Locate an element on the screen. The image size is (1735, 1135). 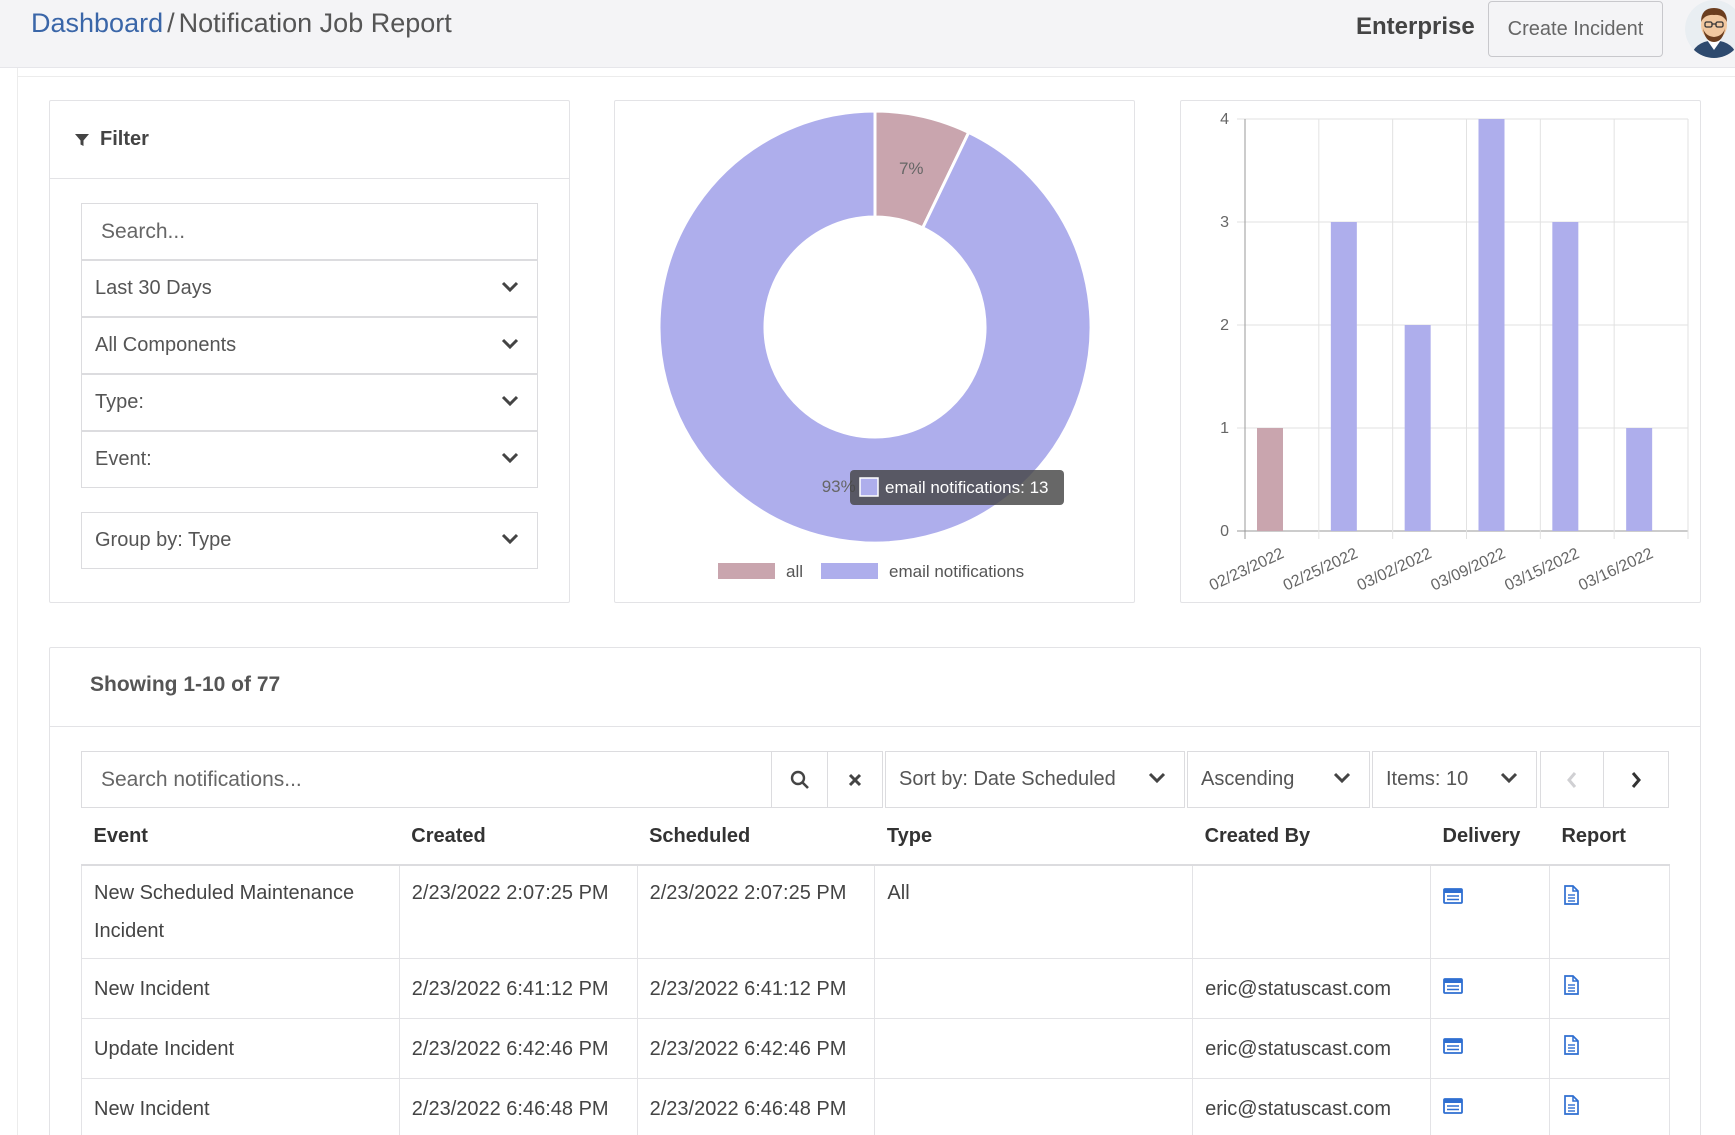
bar-03/15/2022 is located at coordinates (1565, 376).